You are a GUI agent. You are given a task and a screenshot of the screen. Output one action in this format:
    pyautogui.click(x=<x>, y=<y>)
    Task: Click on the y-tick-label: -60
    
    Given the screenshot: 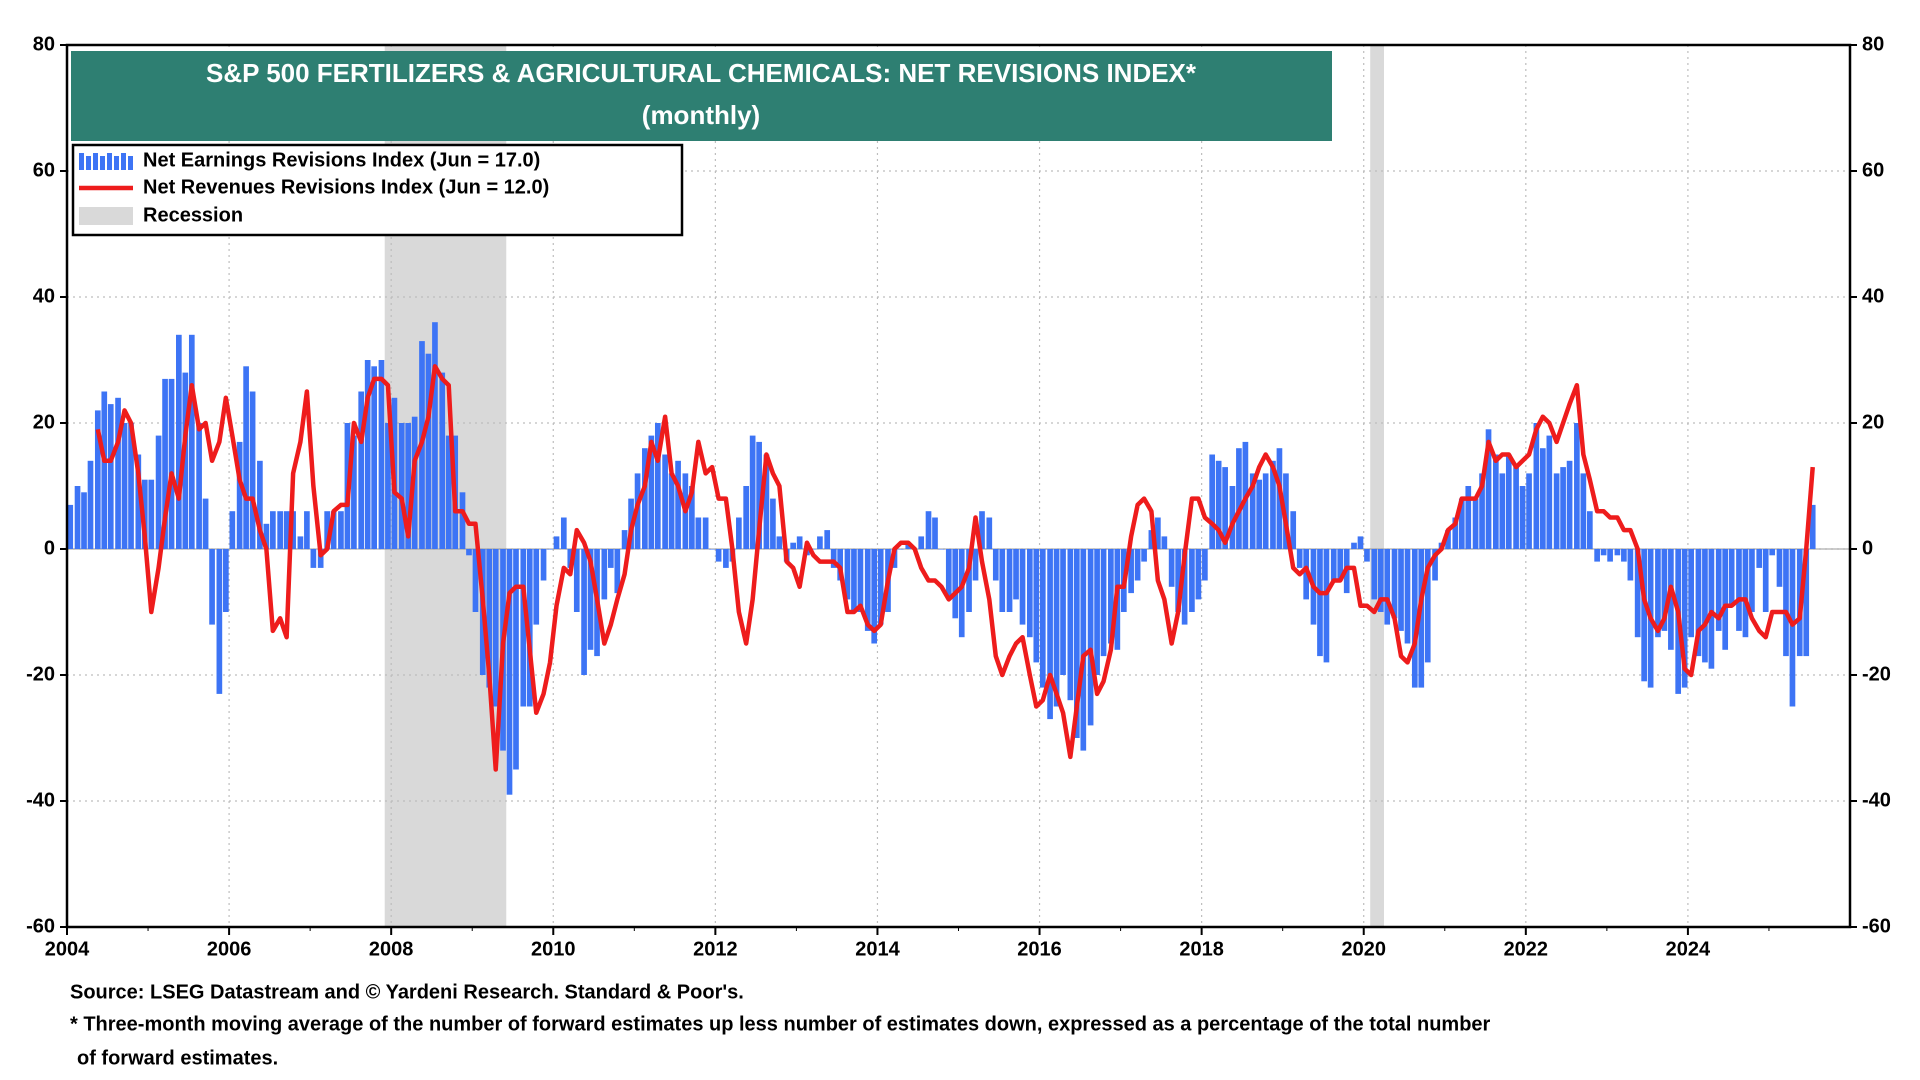 What is the action you would take?
    pyautogui.click(x=40, y=926)
    